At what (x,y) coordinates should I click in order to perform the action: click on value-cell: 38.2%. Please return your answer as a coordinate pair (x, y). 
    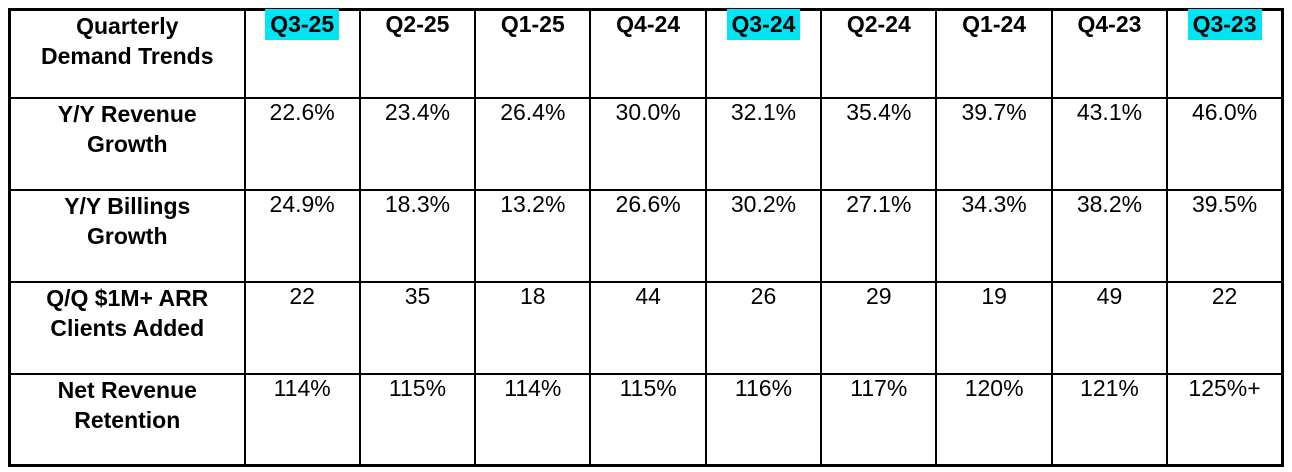
    Looking at the image, I should click on (1109, 235).